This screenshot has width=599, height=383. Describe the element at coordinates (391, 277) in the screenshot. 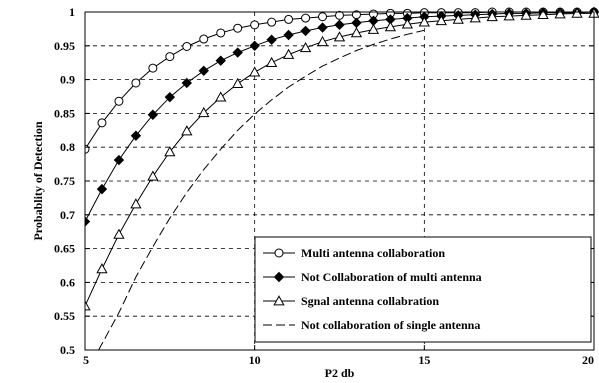

I see `legend-label: Not Collaboration of multi antenna` at that location.